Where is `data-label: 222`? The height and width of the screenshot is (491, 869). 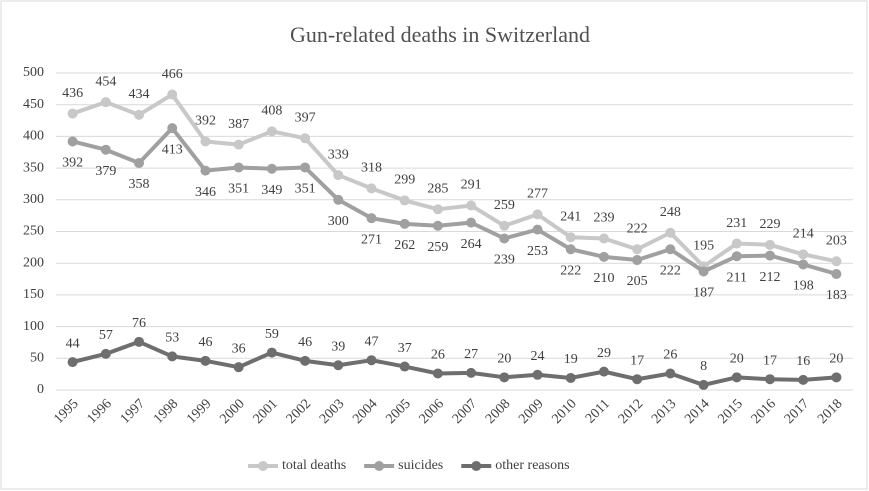 data-label: 222 is located at coordinates (670, 270).